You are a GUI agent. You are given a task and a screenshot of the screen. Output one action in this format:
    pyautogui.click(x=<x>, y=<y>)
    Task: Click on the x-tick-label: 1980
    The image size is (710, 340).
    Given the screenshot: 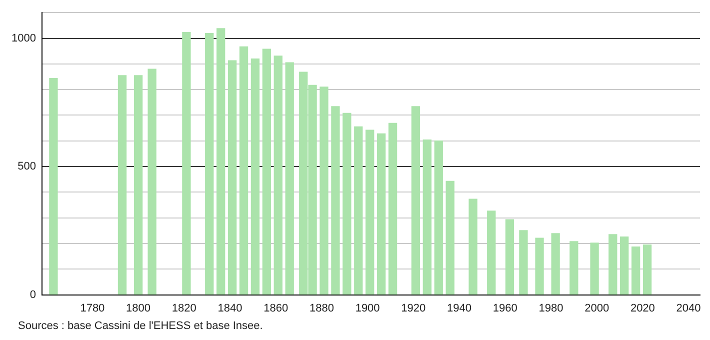 What is the action you would take?
    pyautogui.click(x=551, y=308)
    